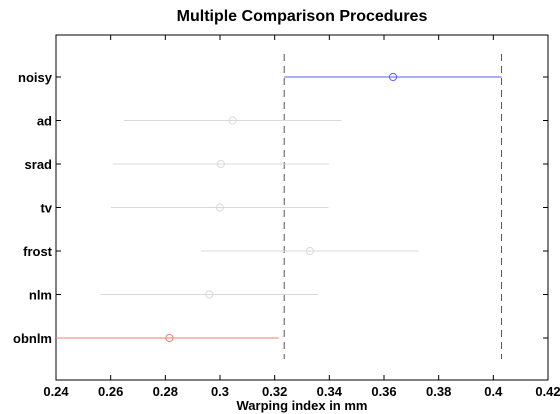 This screenshot has height=414, width=560. Describe the element at coordinates (274, 391) in the screenshot. I see `x-tick-label: 0.32` at that location.